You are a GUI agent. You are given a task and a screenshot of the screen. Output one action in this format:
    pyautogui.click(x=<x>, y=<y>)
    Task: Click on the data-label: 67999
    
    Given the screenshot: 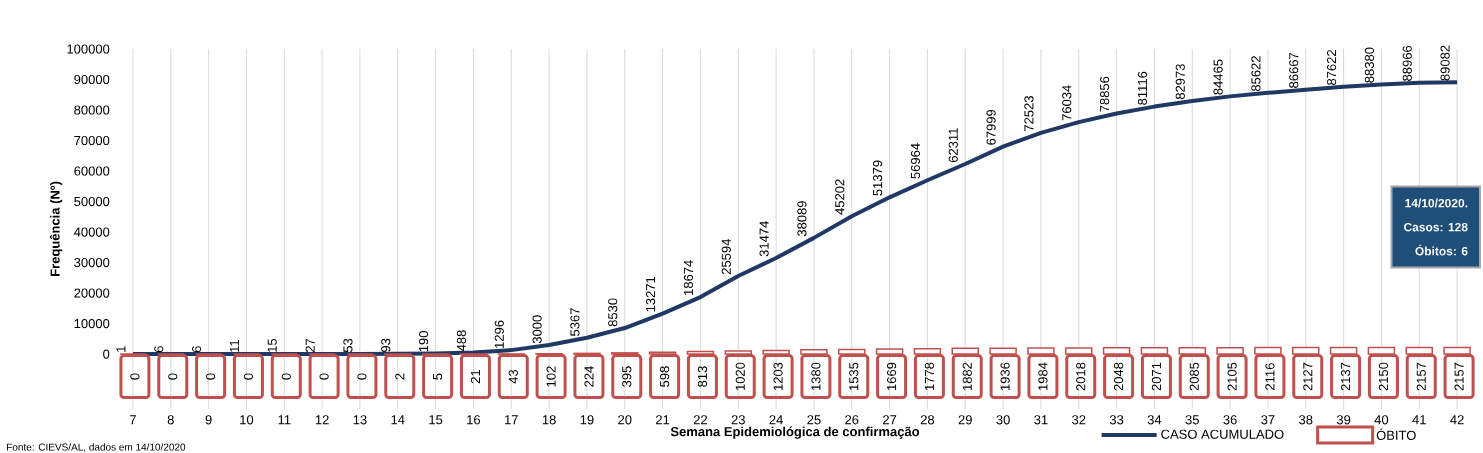 What is the action you would take?
    pyautogui.click(x=991, y=127)
    